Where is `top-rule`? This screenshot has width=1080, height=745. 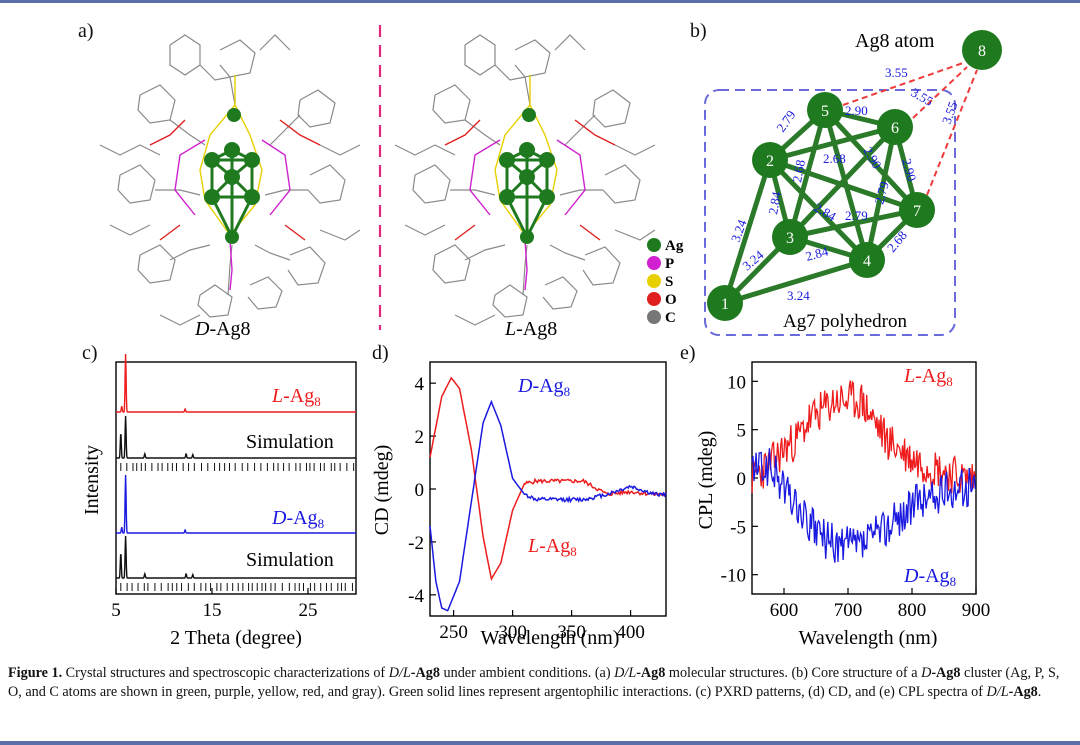
top-rule is located at coordinates (540, 1).